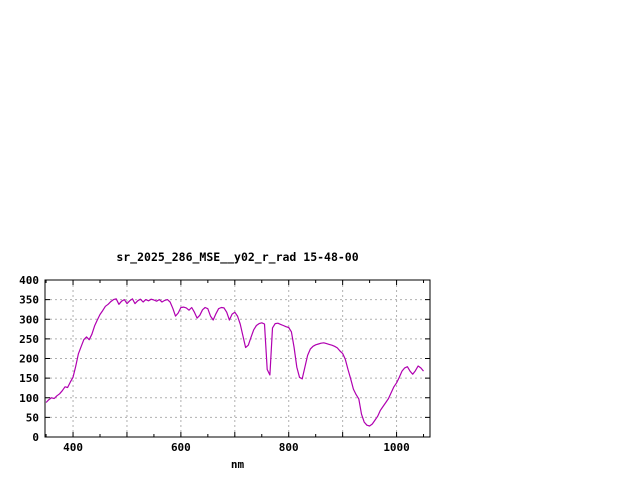 Image resolution: width=640 pixels, height=480 pixels. What do you see at coordinates (237, 464) in the screenshot?
I see `x-axis-label: nm` at bounding box center [237, 464].